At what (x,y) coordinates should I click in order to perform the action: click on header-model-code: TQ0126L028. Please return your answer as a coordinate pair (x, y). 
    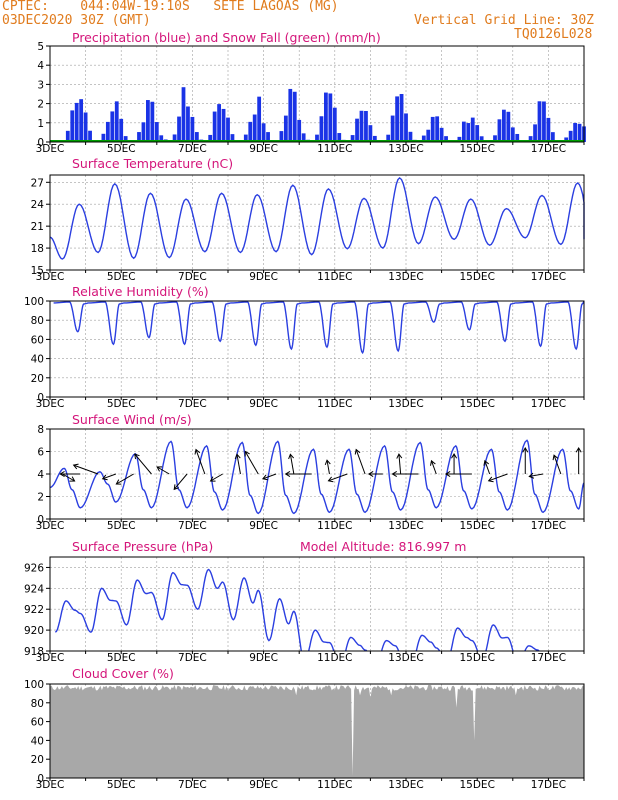
    Looking at the image, I should click on (553, 34).